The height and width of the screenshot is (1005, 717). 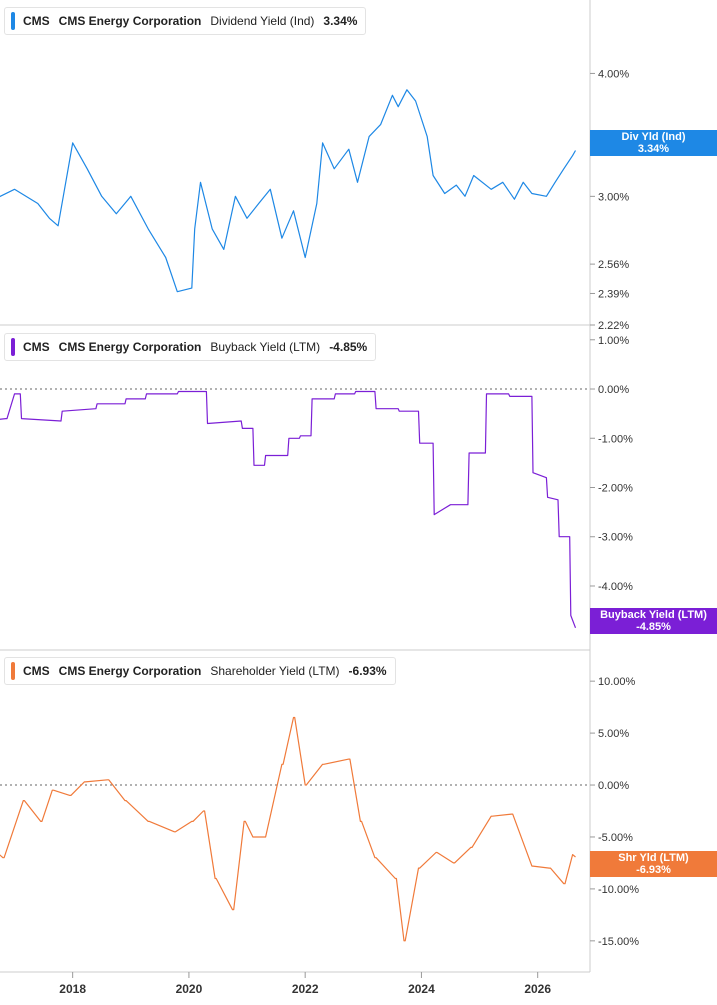 What do you see at coordinates (340, 21) in the screenshot?
I see `legend-current-value: 3.34%` at bounding box center [340, 21].